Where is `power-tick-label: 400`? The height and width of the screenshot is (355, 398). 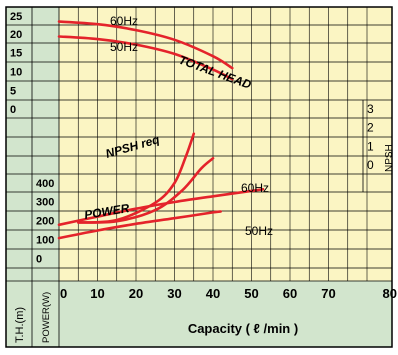 power-tick-label: 400 is located at coordinates (45, 184).